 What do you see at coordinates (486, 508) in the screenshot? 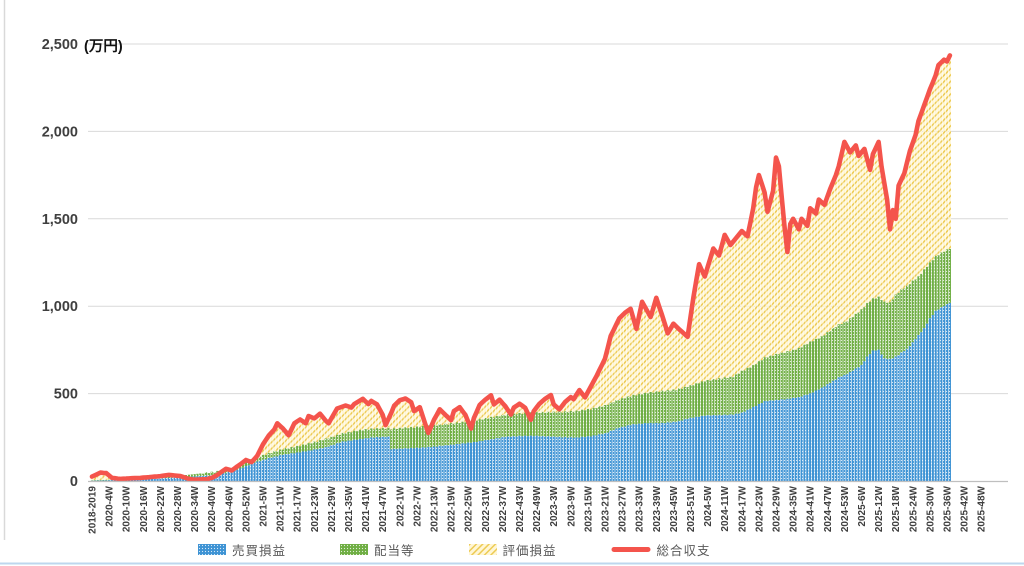
I see `svg-text: 2022-31W` at bounding box center [486, 508].